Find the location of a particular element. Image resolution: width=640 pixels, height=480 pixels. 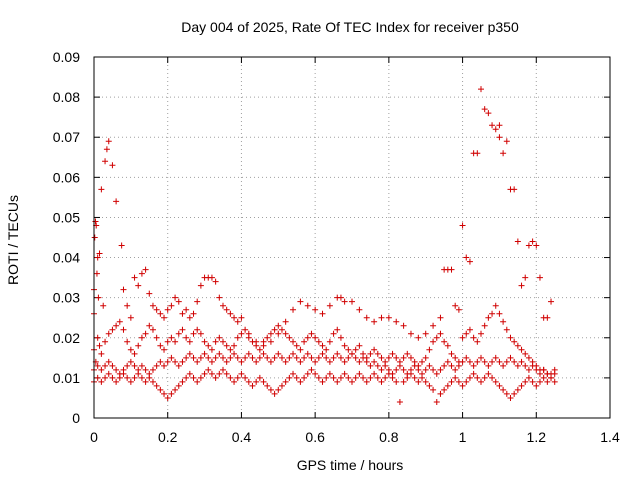

x-axis-label: GPS time / hours is located at coordinates (350, 465).